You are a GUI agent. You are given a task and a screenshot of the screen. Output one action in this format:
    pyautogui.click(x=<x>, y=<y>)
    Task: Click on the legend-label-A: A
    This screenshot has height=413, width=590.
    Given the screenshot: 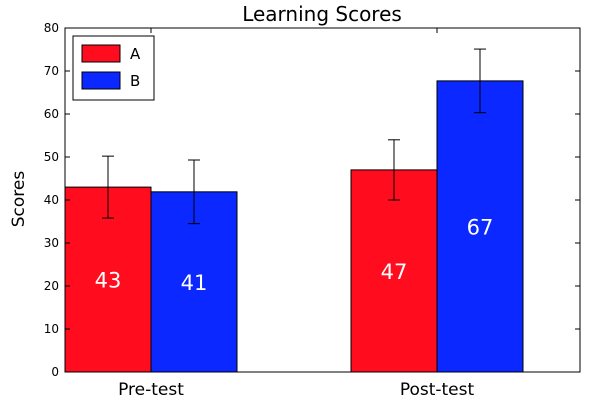 What is the action you would take?
    pyautogui.click(x=135, y=54)
    